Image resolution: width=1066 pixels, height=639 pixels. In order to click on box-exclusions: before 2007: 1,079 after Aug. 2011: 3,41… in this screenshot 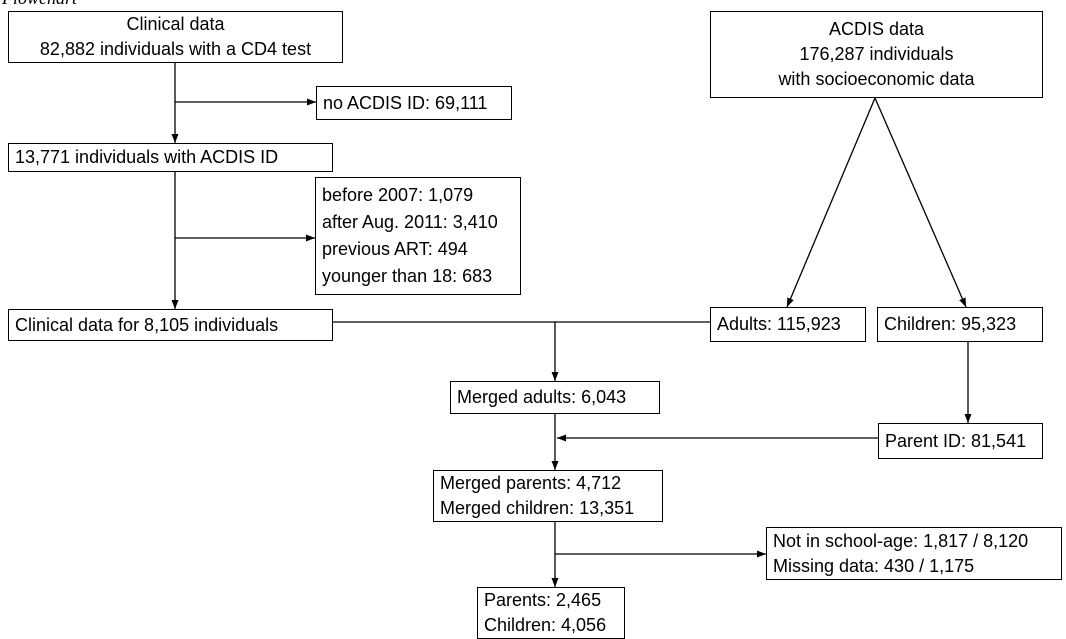, I will do `click(418, 236)`.